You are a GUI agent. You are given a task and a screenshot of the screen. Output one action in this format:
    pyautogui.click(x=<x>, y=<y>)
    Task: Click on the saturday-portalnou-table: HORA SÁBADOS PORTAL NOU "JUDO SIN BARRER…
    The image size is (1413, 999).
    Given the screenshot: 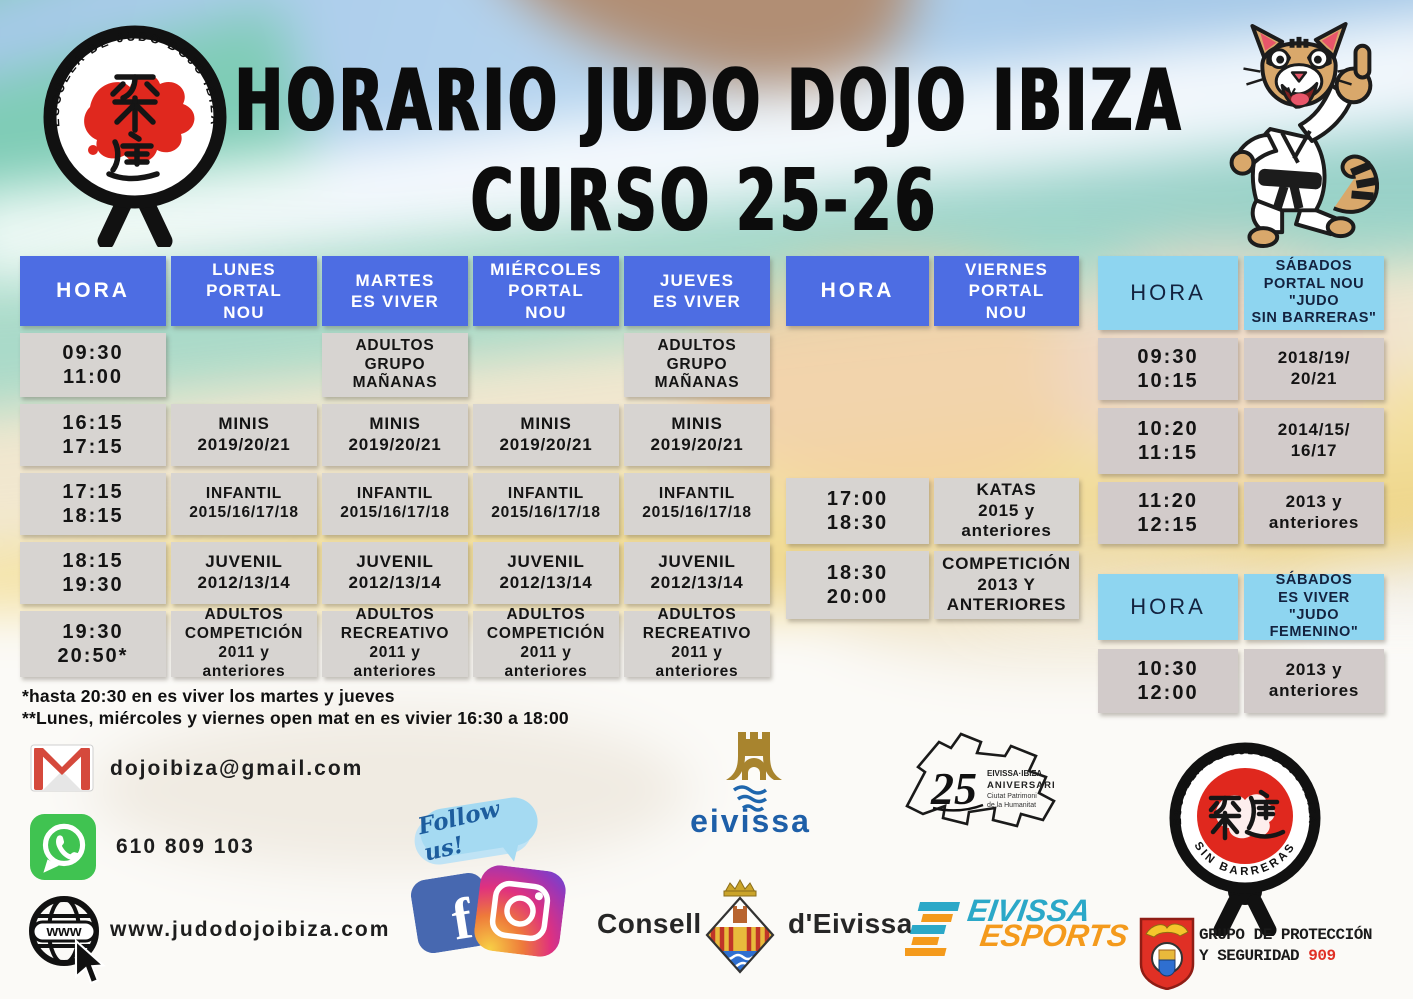 What is the action you would take?
    pyautogui.click(x=1241, y=400)
    